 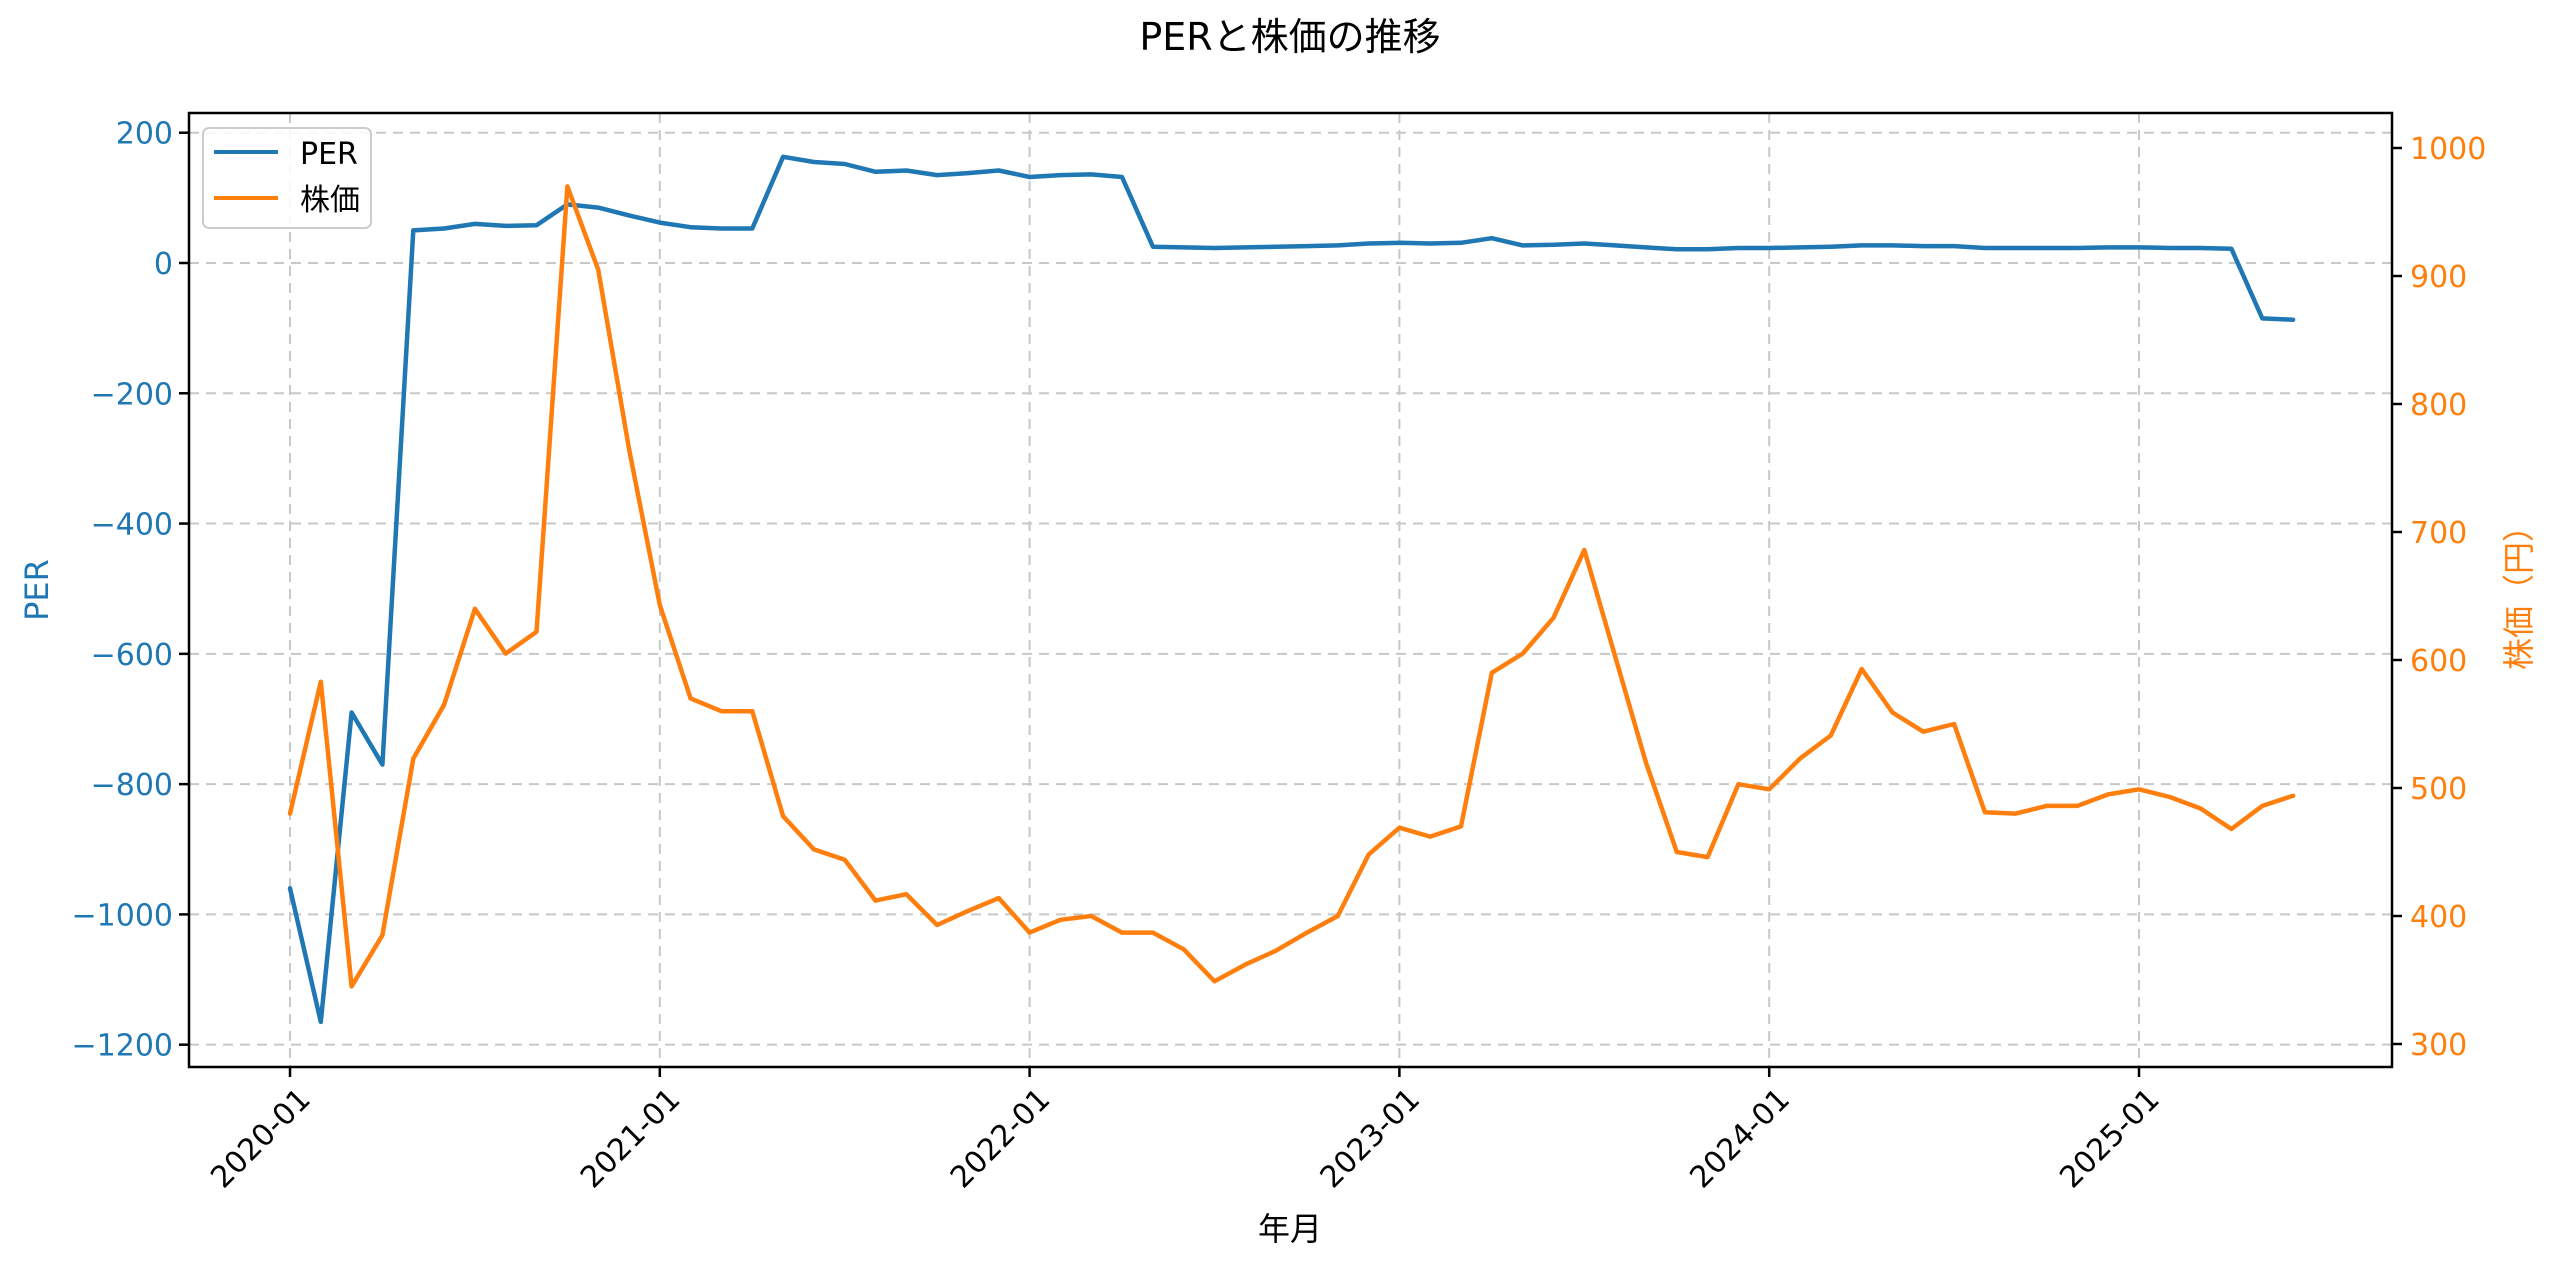 What do you see at coordinates (630, 1138) in the screenshot?
I see `x-tick-label: 2021-01` at bounding box center [630, 1138].